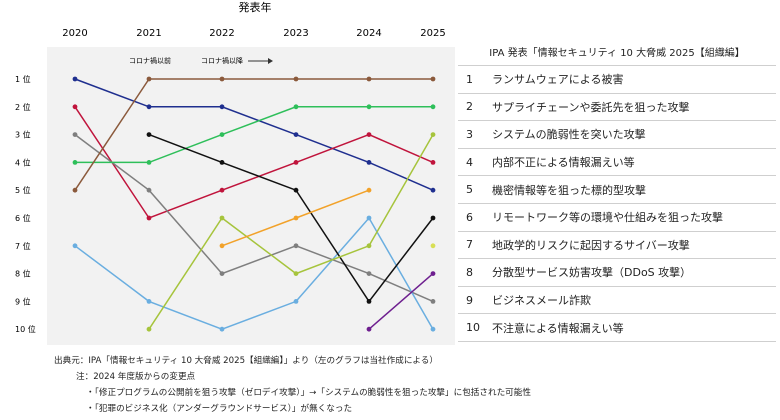 This screenshot has width=780, height=420. Describe the element at coordinates (368, 33) in the screenshot. I see `x-tick-label: 2024` at that location.